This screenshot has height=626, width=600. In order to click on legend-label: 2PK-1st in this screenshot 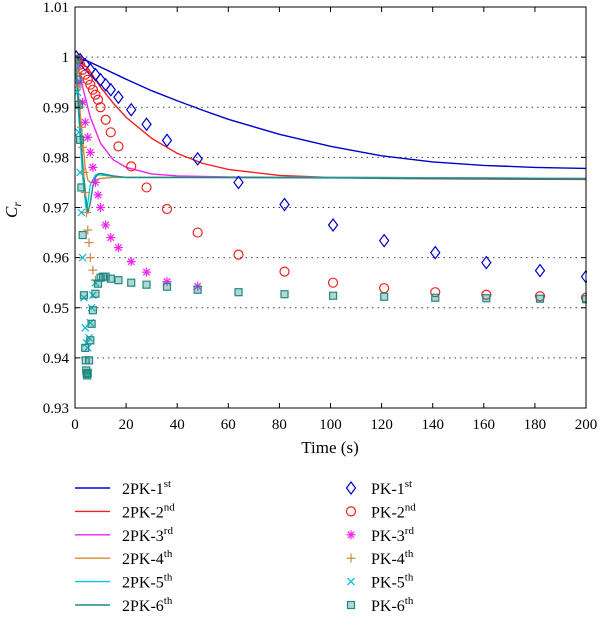, I will do `click(146, 488)`.